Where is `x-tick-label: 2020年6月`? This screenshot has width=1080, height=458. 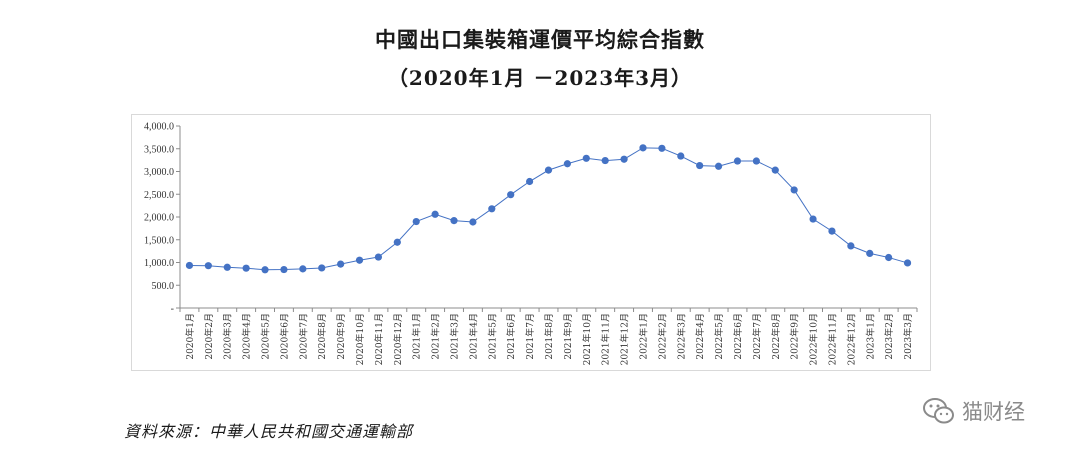
x-tick-label: 2020年6月 is located at coordinates (284, 336).